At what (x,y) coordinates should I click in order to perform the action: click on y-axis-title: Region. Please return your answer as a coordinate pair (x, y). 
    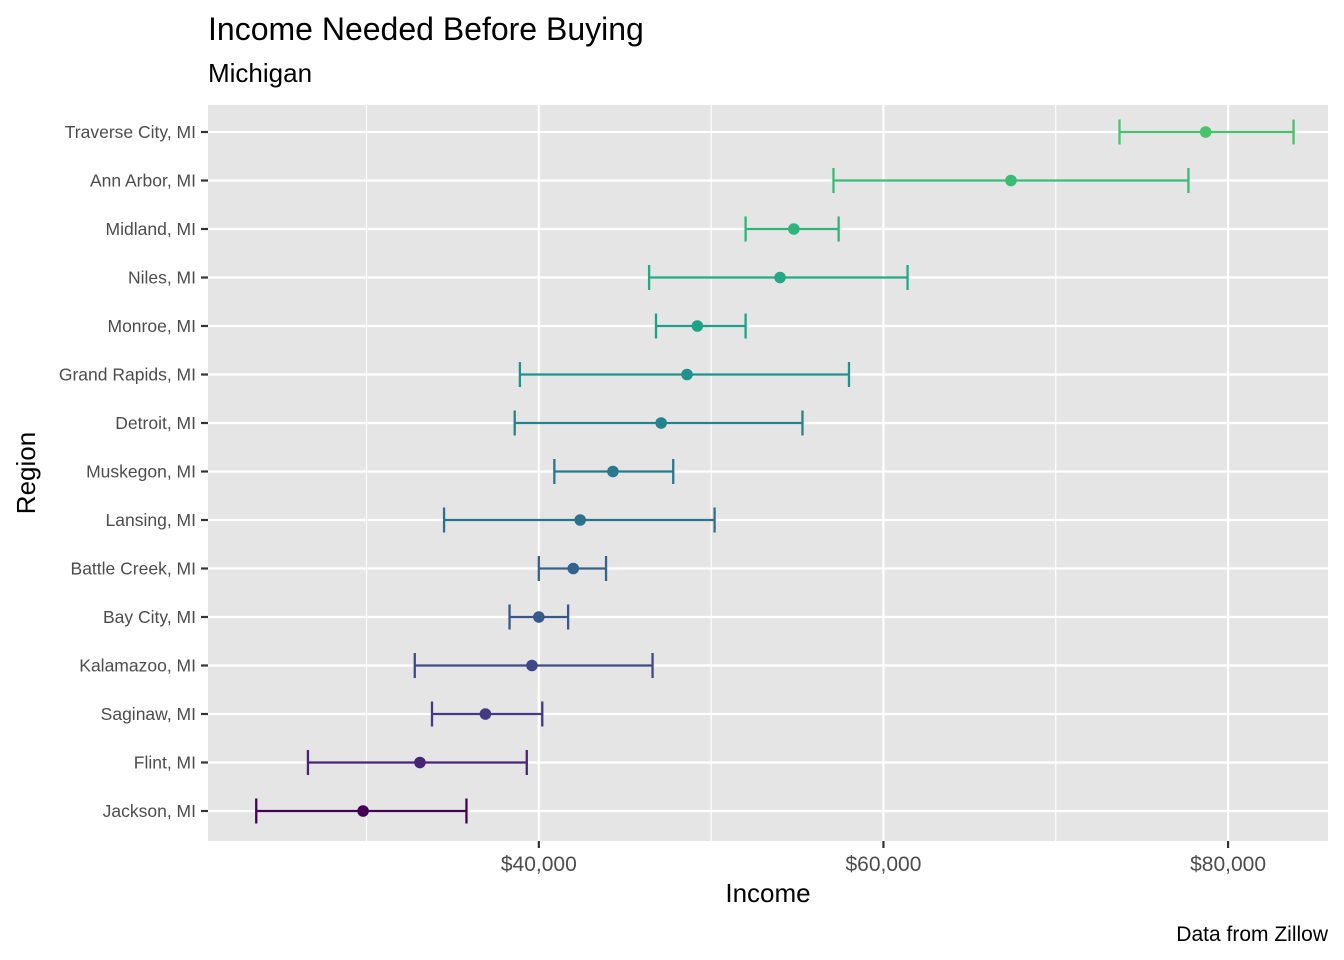
    Looking at the image, I should click on (26, 473).